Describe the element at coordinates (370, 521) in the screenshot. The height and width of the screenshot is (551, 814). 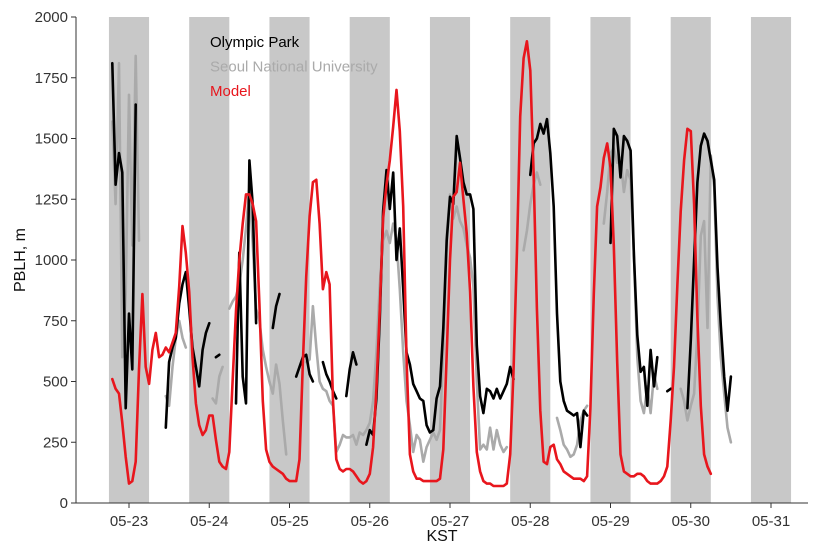
I see `x-tick-label: 05-26` at that location.